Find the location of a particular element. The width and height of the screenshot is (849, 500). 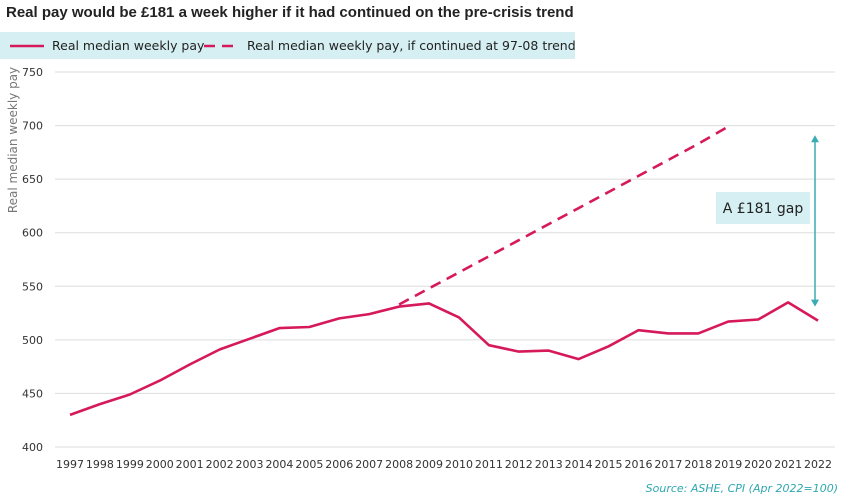

y-tick-label: 500 is located at coordinates (32, 340).